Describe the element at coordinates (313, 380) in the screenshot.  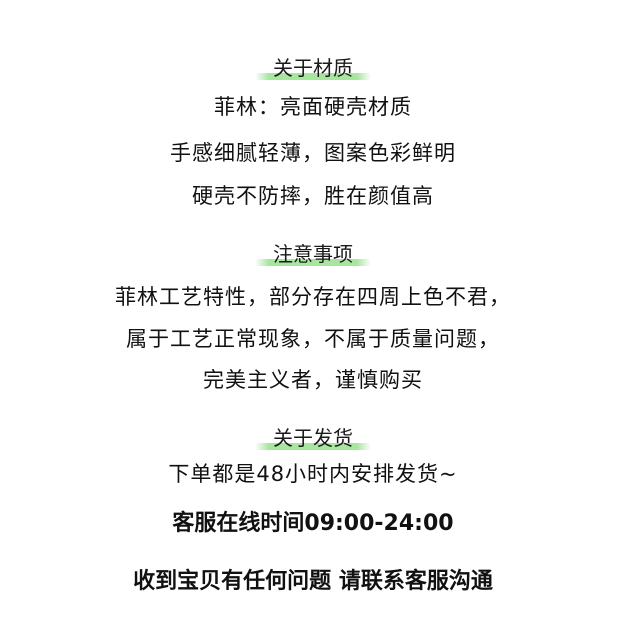
I see `notes-line-3: 完美主义者，谨慎购买` at that location.